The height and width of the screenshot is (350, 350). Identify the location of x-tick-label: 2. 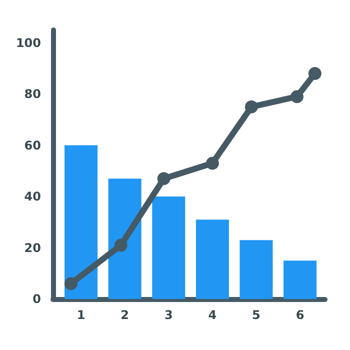
(125, 315).